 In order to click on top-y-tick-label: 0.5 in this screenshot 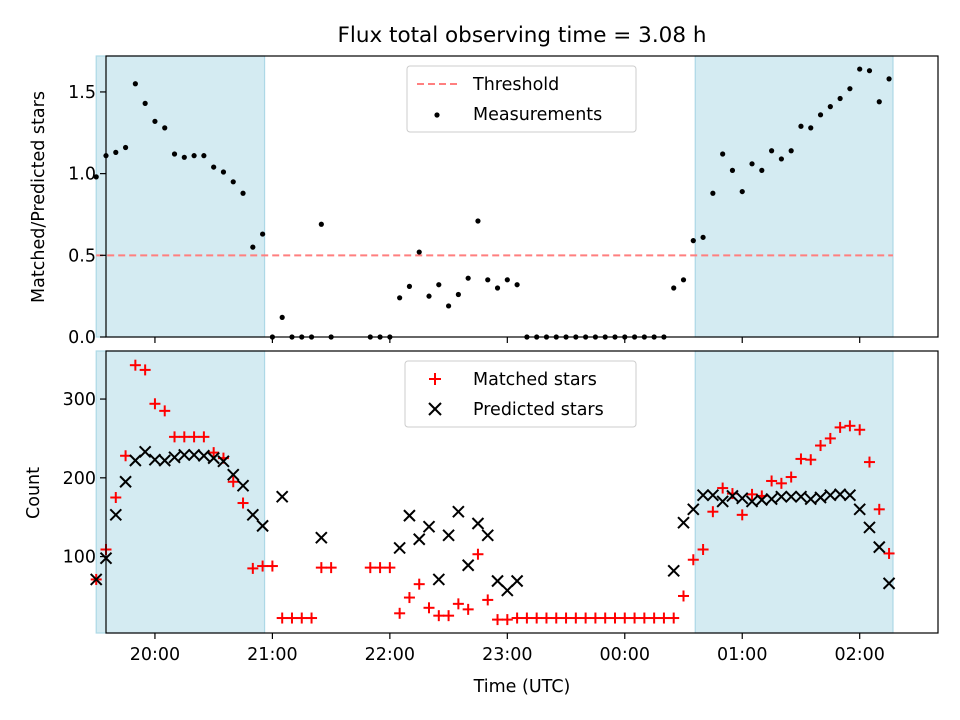, I will do `click(82, 256)`.